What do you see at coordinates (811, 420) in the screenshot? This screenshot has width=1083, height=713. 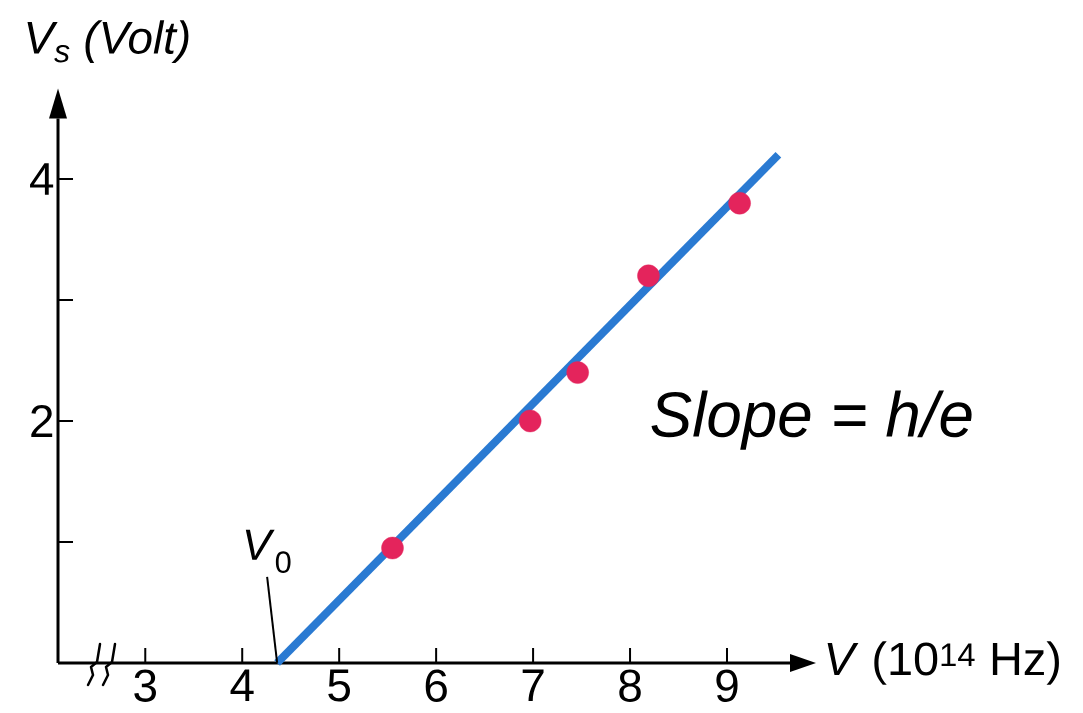 I see `annotation: Slope = h/e` at bounding box center [811, 420].